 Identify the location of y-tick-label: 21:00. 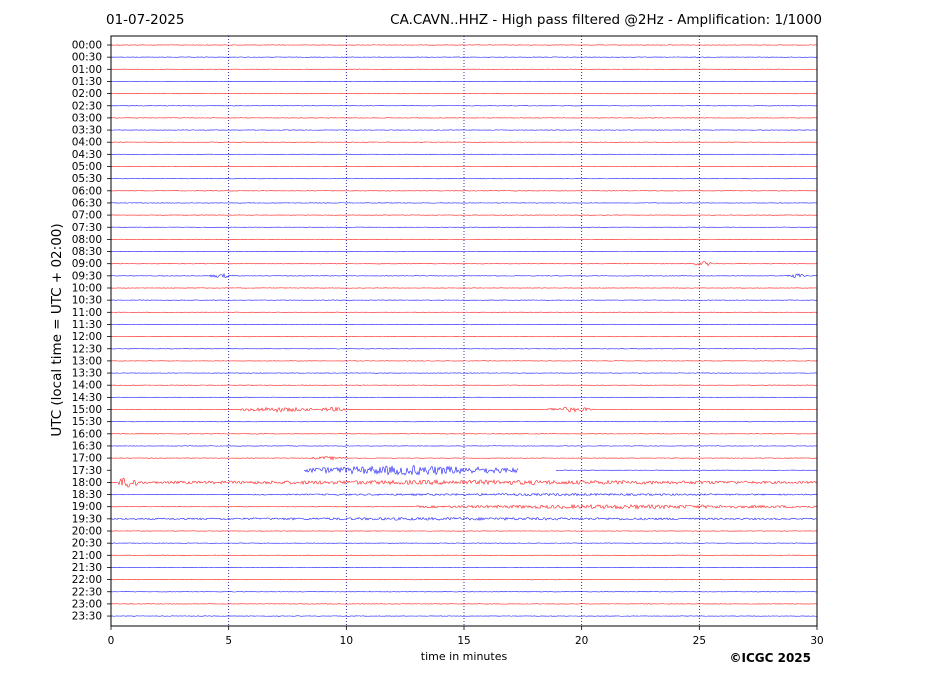
(87, 556).